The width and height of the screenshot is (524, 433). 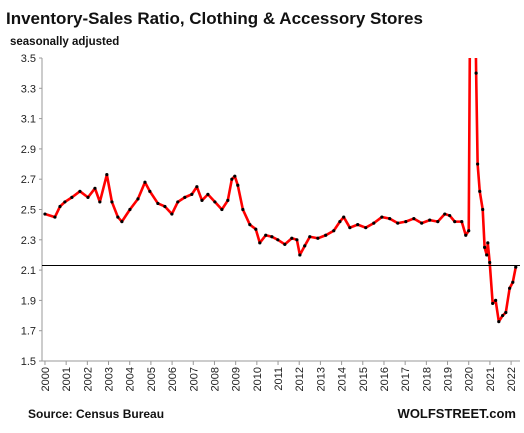 I want to click on x-tick-label: 2001, so click(x=67, y=379).